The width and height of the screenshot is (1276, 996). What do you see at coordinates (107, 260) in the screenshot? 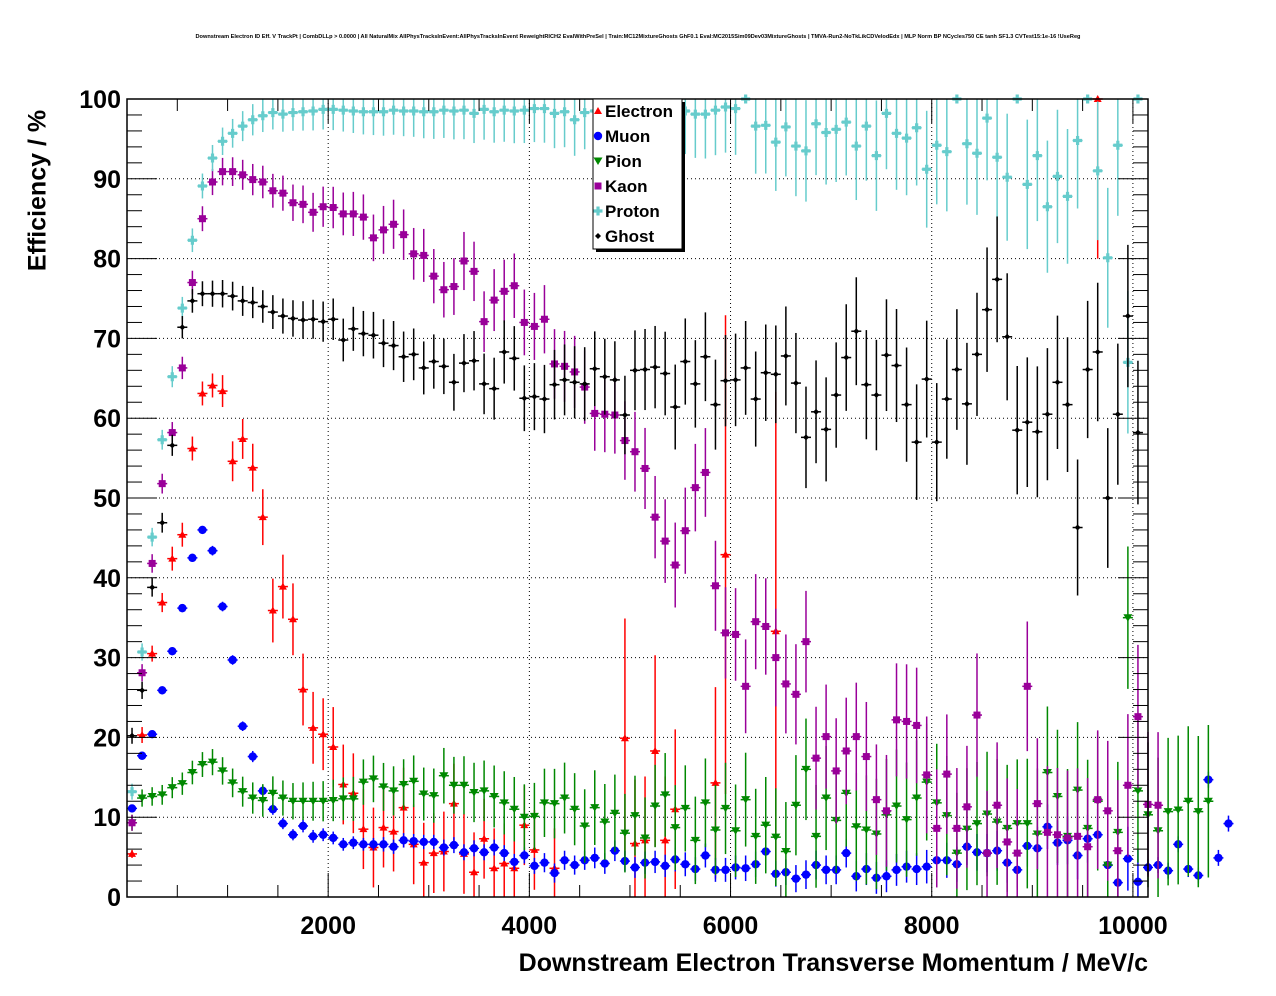
I see `y-tick-label: 80` at bounding box center [107, 260].